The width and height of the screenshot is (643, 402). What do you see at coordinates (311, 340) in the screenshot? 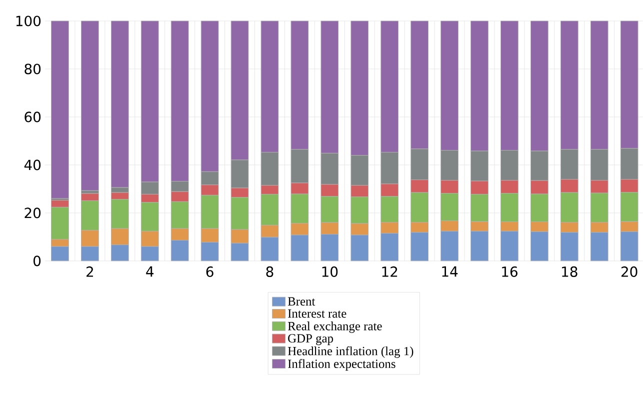
I see `legend-label: GDP gap` at bounding box center [311, 340].